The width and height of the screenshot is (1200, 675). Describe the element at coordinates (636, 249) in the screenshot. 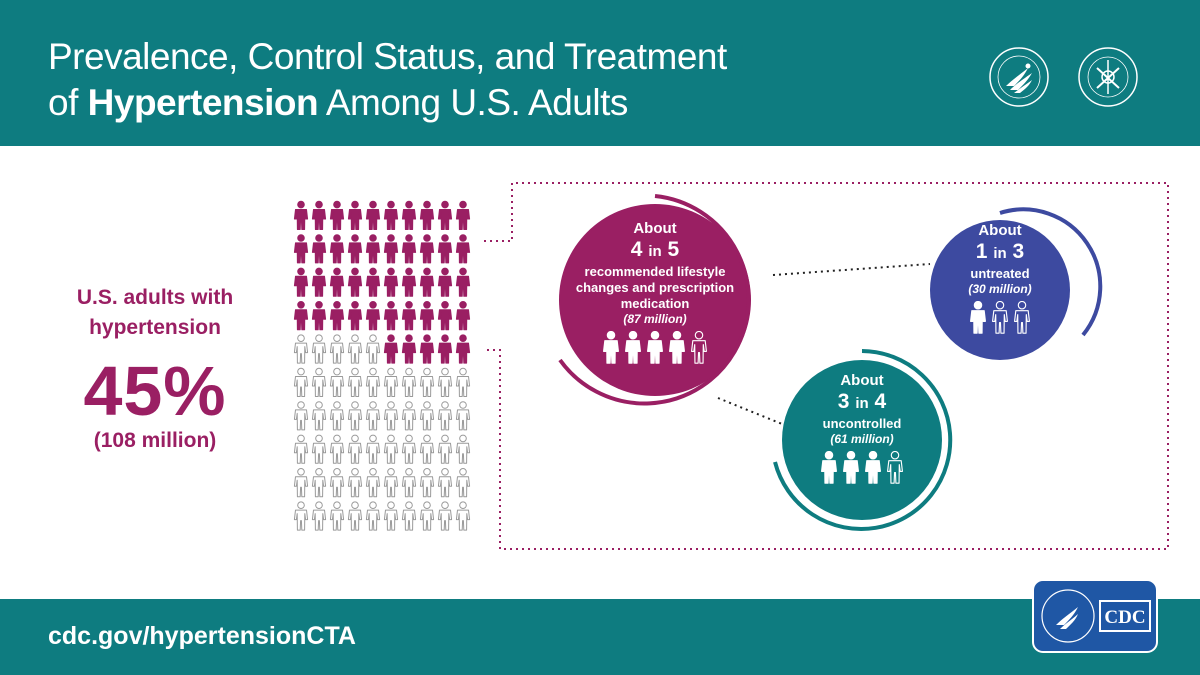

I see `lifestyle-ratio-a: 4` at that location.